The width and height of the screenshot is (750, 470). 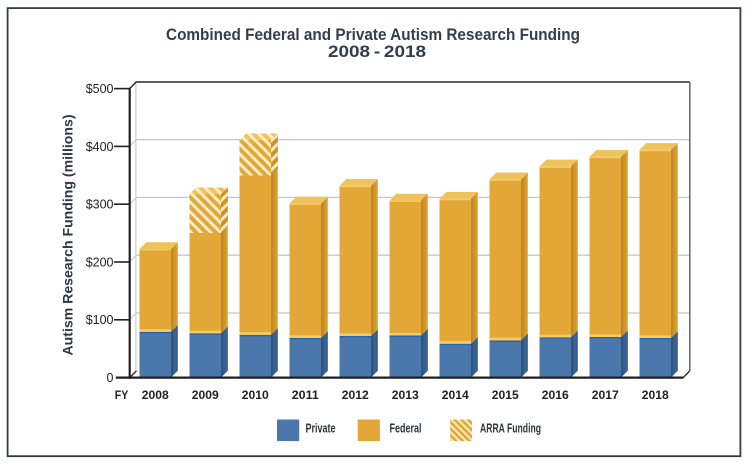 What do you see at coordinates (255, 396) in the screenshot?
I see `svg-text: 2010` at bounding box center [255, 396].